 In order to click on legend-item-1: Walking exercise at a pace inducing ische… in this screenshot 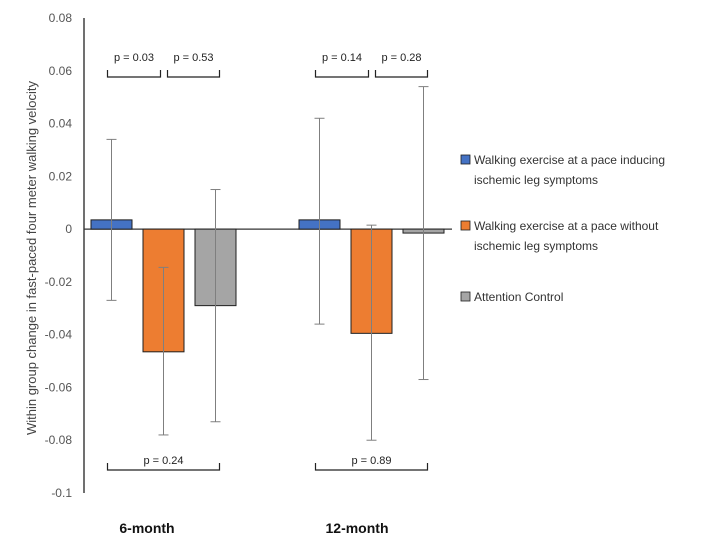, I will do `click(562, 170)`.